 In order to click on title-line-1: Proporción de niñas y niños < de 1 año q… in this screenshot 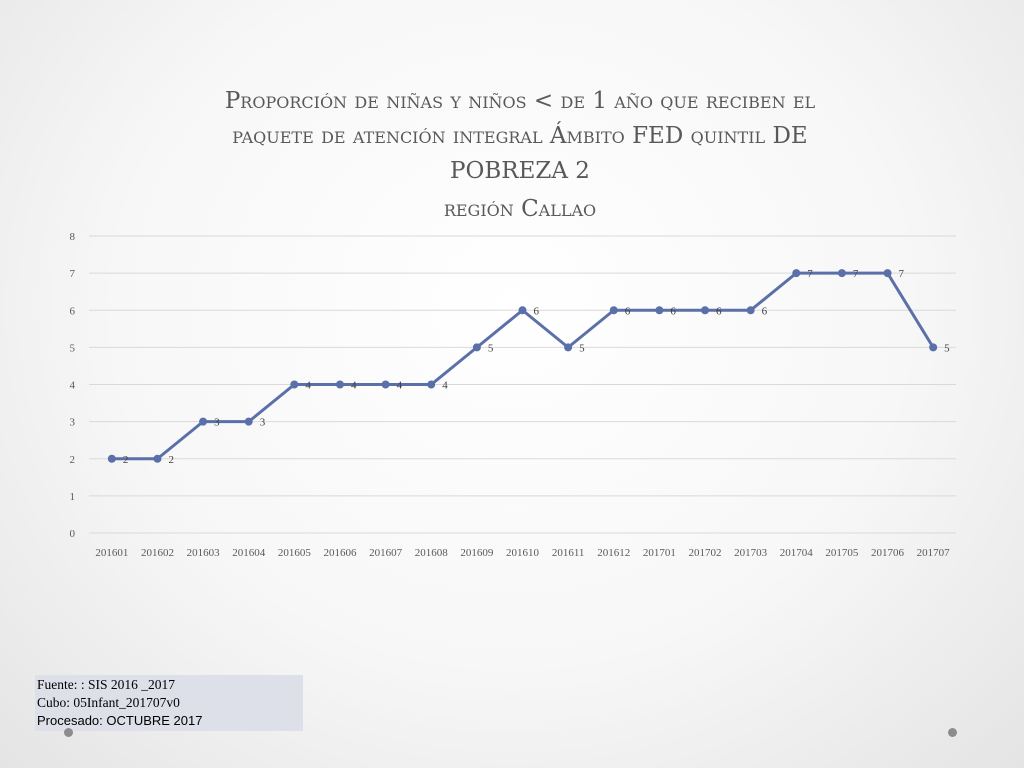, I will do `click(520, 101)`.